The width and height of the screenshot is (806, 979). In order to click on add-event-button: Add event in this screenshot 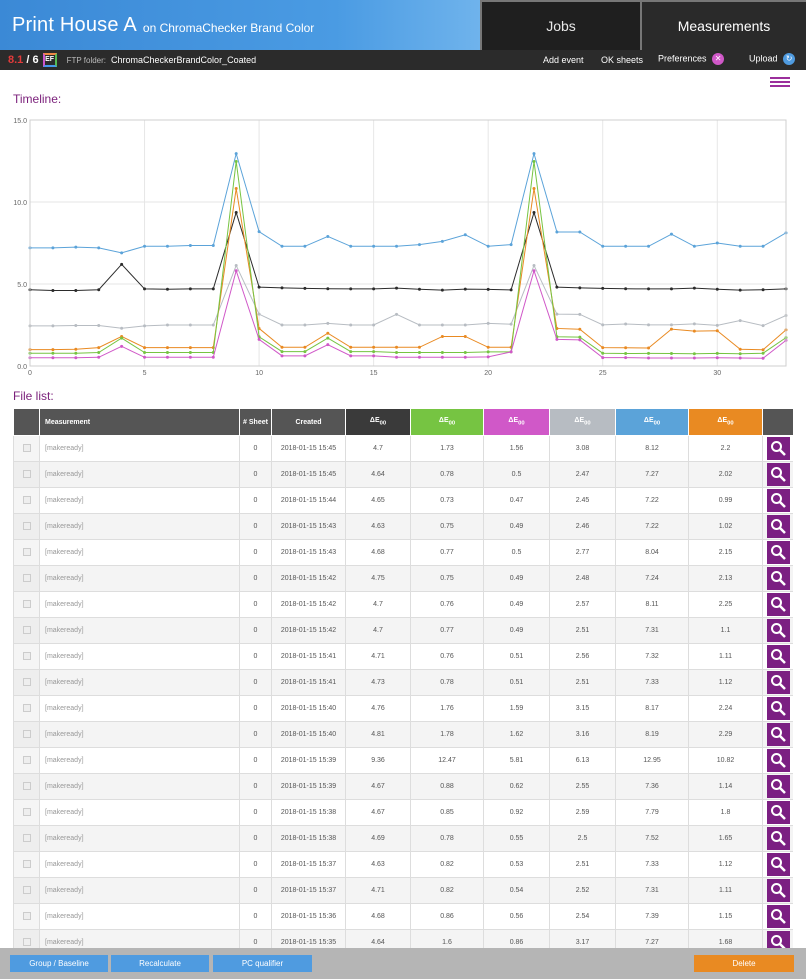, I will do `click(563, 60)`.